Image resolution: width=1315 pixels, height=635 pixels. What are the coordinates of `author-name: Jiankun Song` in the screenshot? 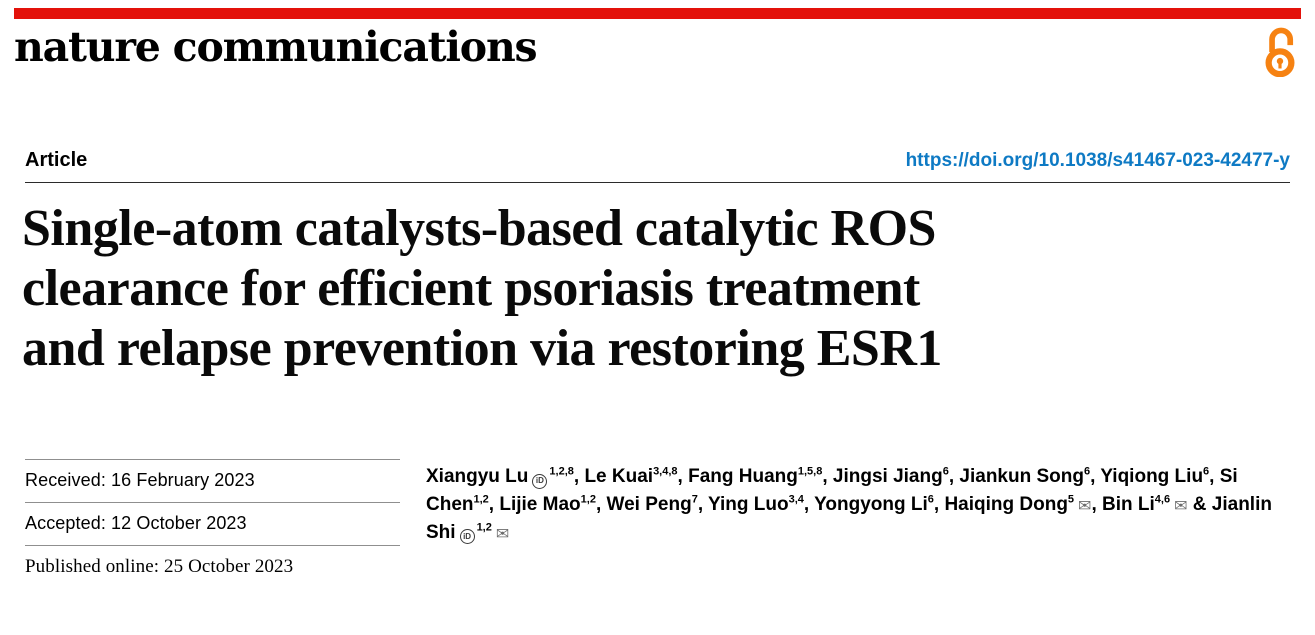 It's located at (1021, 477).